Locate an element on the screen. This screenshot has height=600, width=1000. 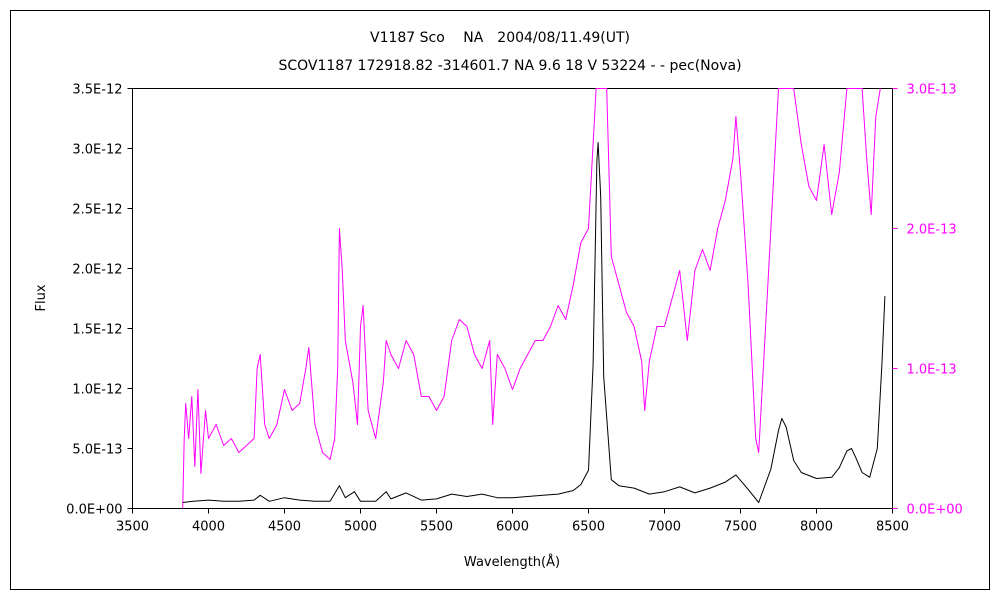
x-tick-label: 5000 is located at coordinates (360, 527).